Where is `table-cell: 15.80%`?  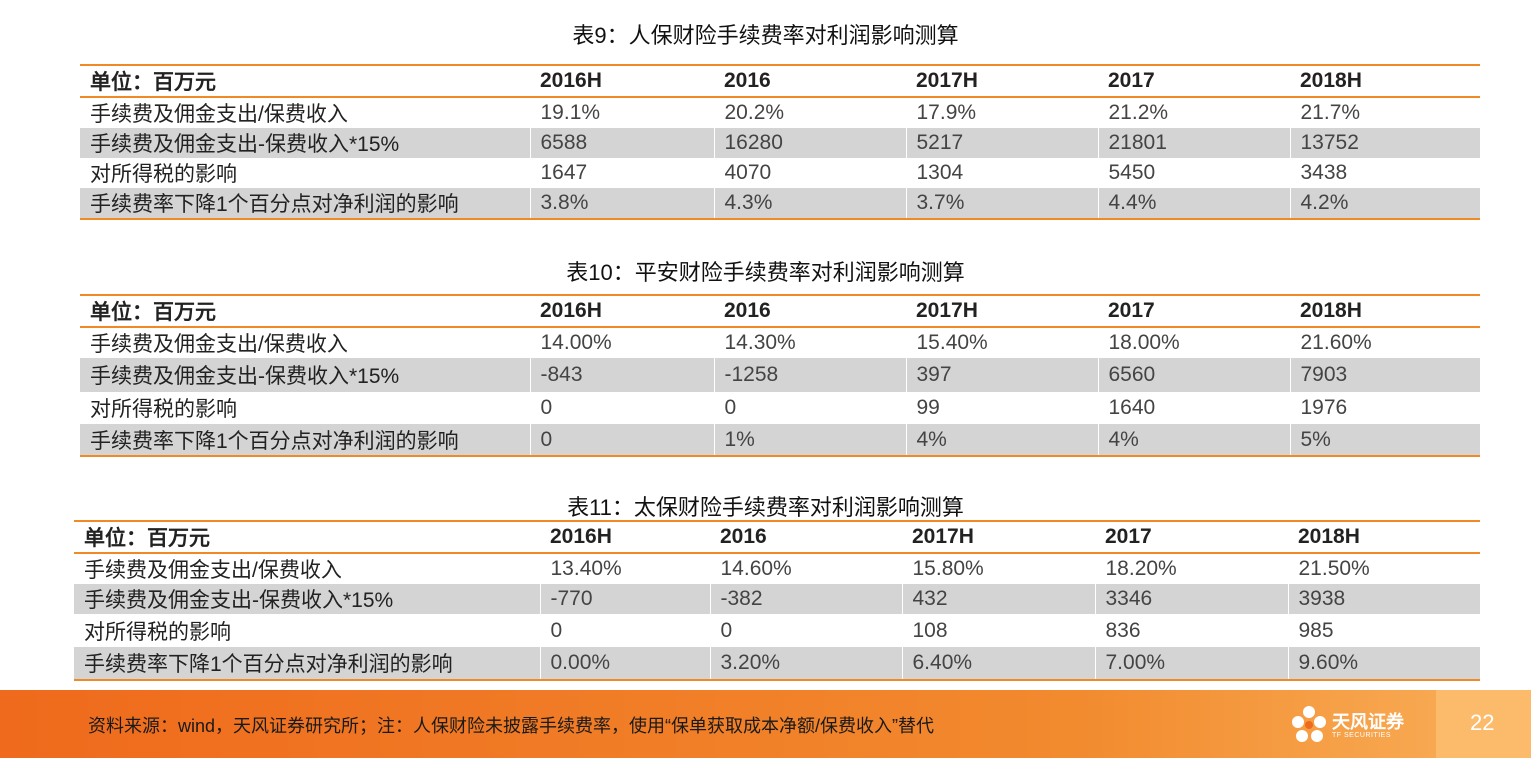 table-cell: 15.80% is located at coordinates (998, 568).